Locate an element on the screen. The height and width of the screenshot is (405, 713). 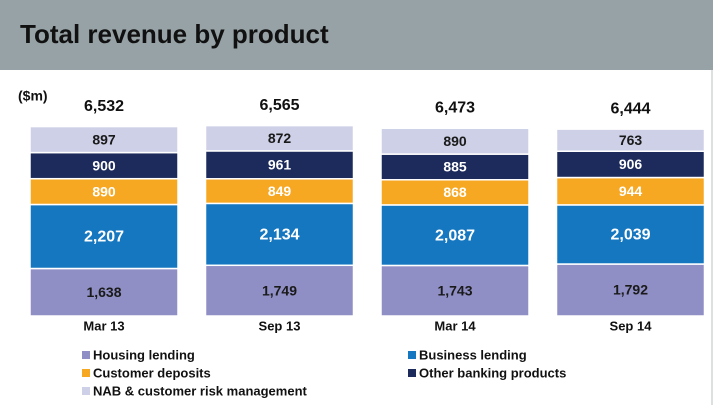
data-label: 868 is located at coordinates (455, 192).